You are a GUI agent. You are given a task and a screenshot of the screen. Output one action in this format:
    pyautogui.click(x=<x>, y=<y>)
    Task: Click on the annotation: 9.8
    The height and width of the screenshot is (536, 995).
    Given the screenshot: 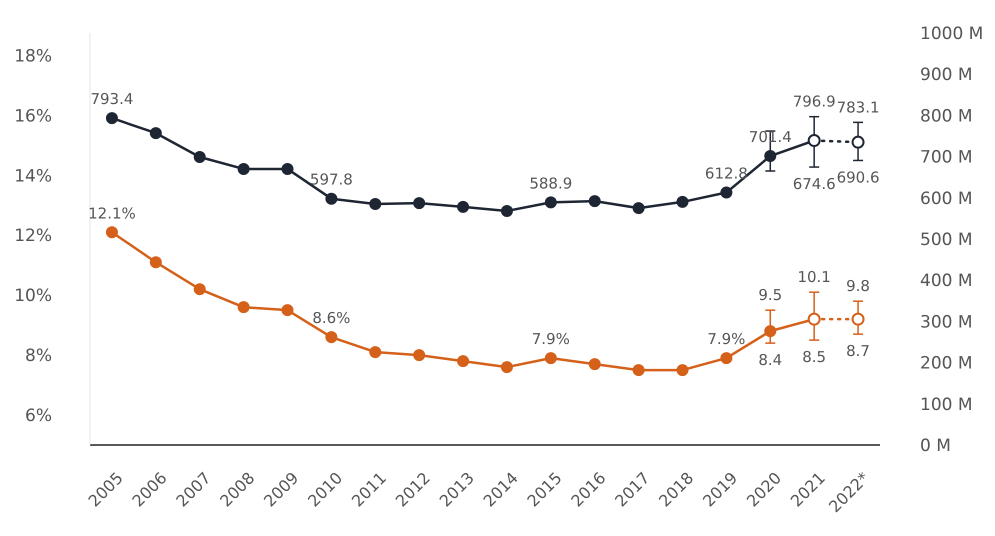 What is the action you would take?
    pyautogui.click(x=858, y=286)
    